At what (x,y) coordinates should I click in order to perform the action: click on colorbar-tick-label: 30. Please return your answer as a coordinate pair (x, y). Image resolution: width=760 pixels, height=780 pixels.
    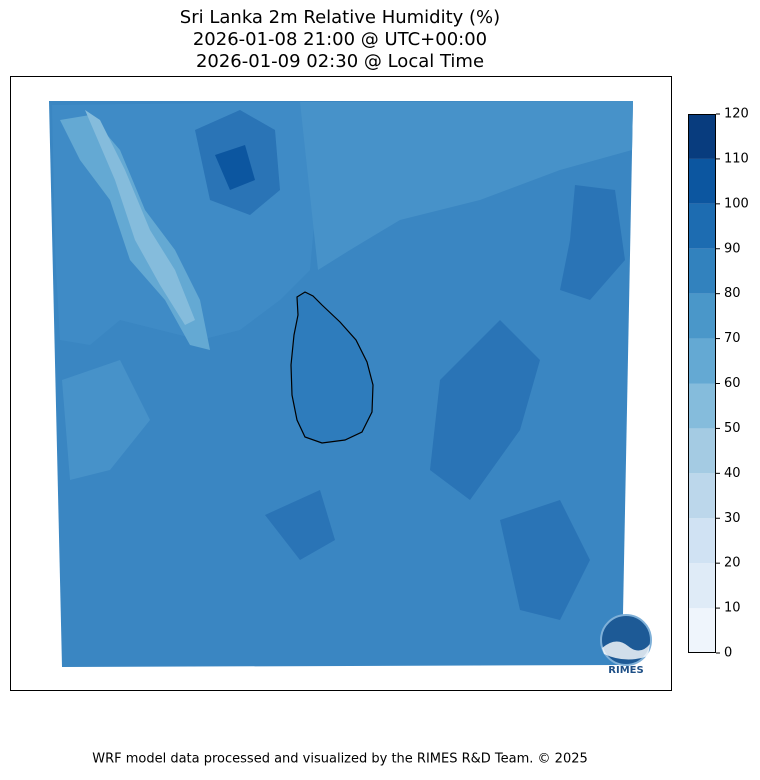
    Looking at the image, I should click on (732, 518).